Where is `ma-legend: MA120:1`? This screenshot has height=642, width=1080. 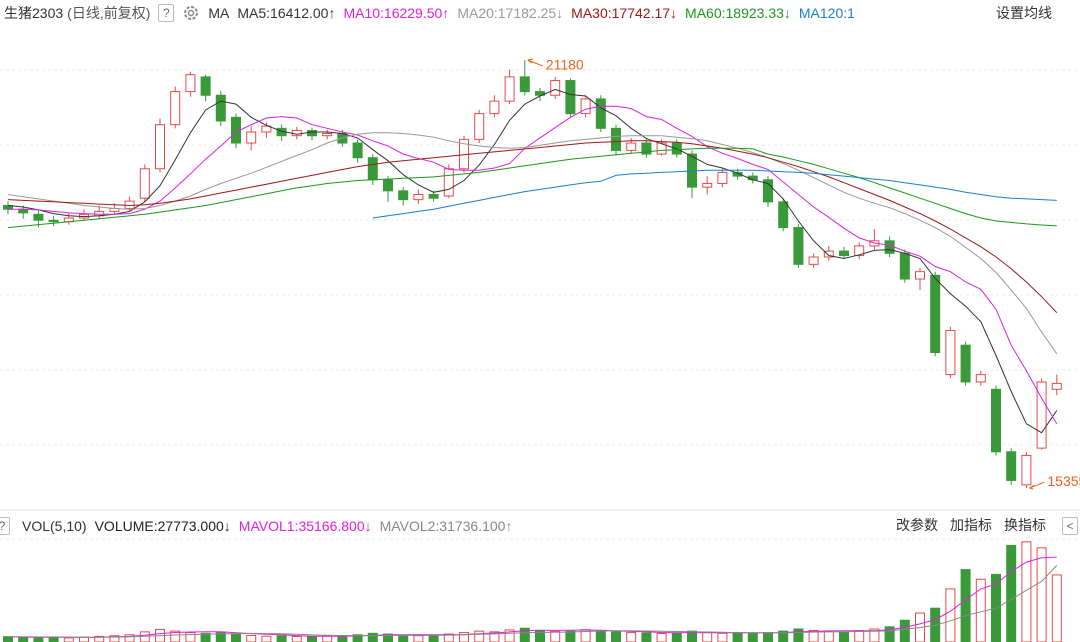
ma-legend: MA120:1 is located at coordinates (826, 13).